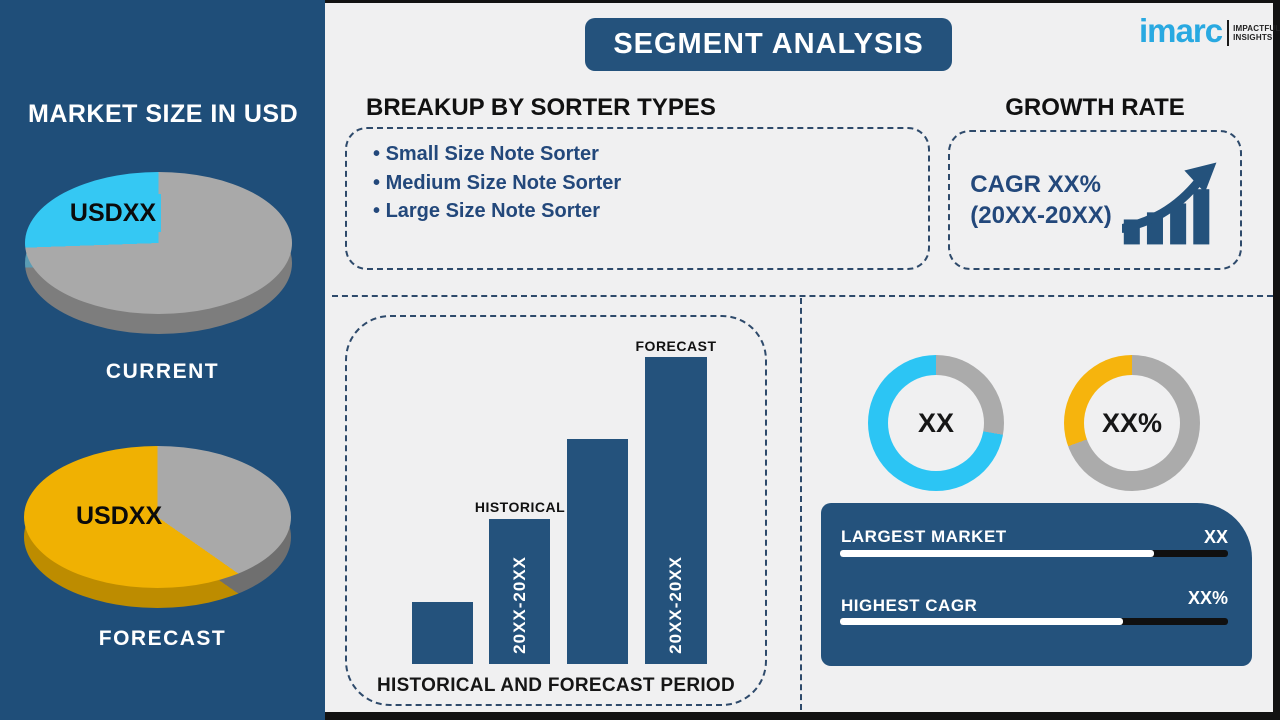 Image resolution: width=1280 pixels, height=720 pixels. What do you see at coordinates (676, 346) in the screenshot?
I see `forecast-label: FORECAST` at bounding box center [676, 346].